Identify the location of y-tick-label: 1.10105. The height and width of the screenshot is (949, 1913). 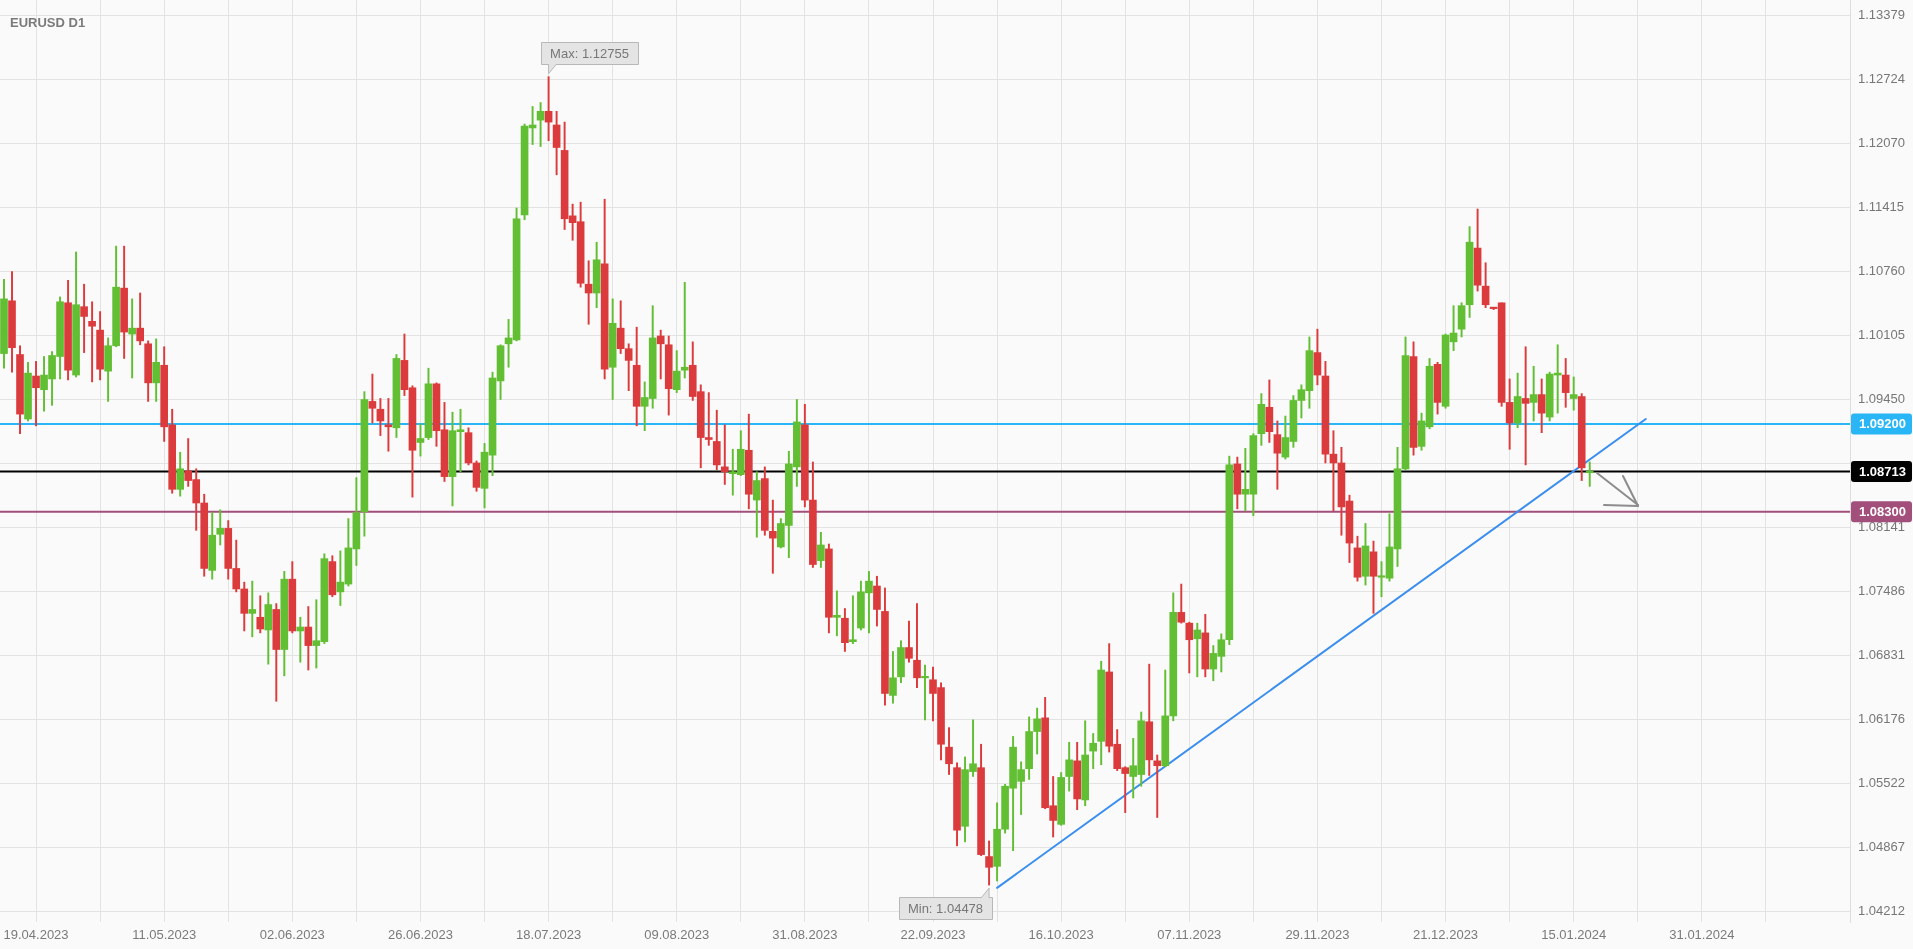
(1881, 335).